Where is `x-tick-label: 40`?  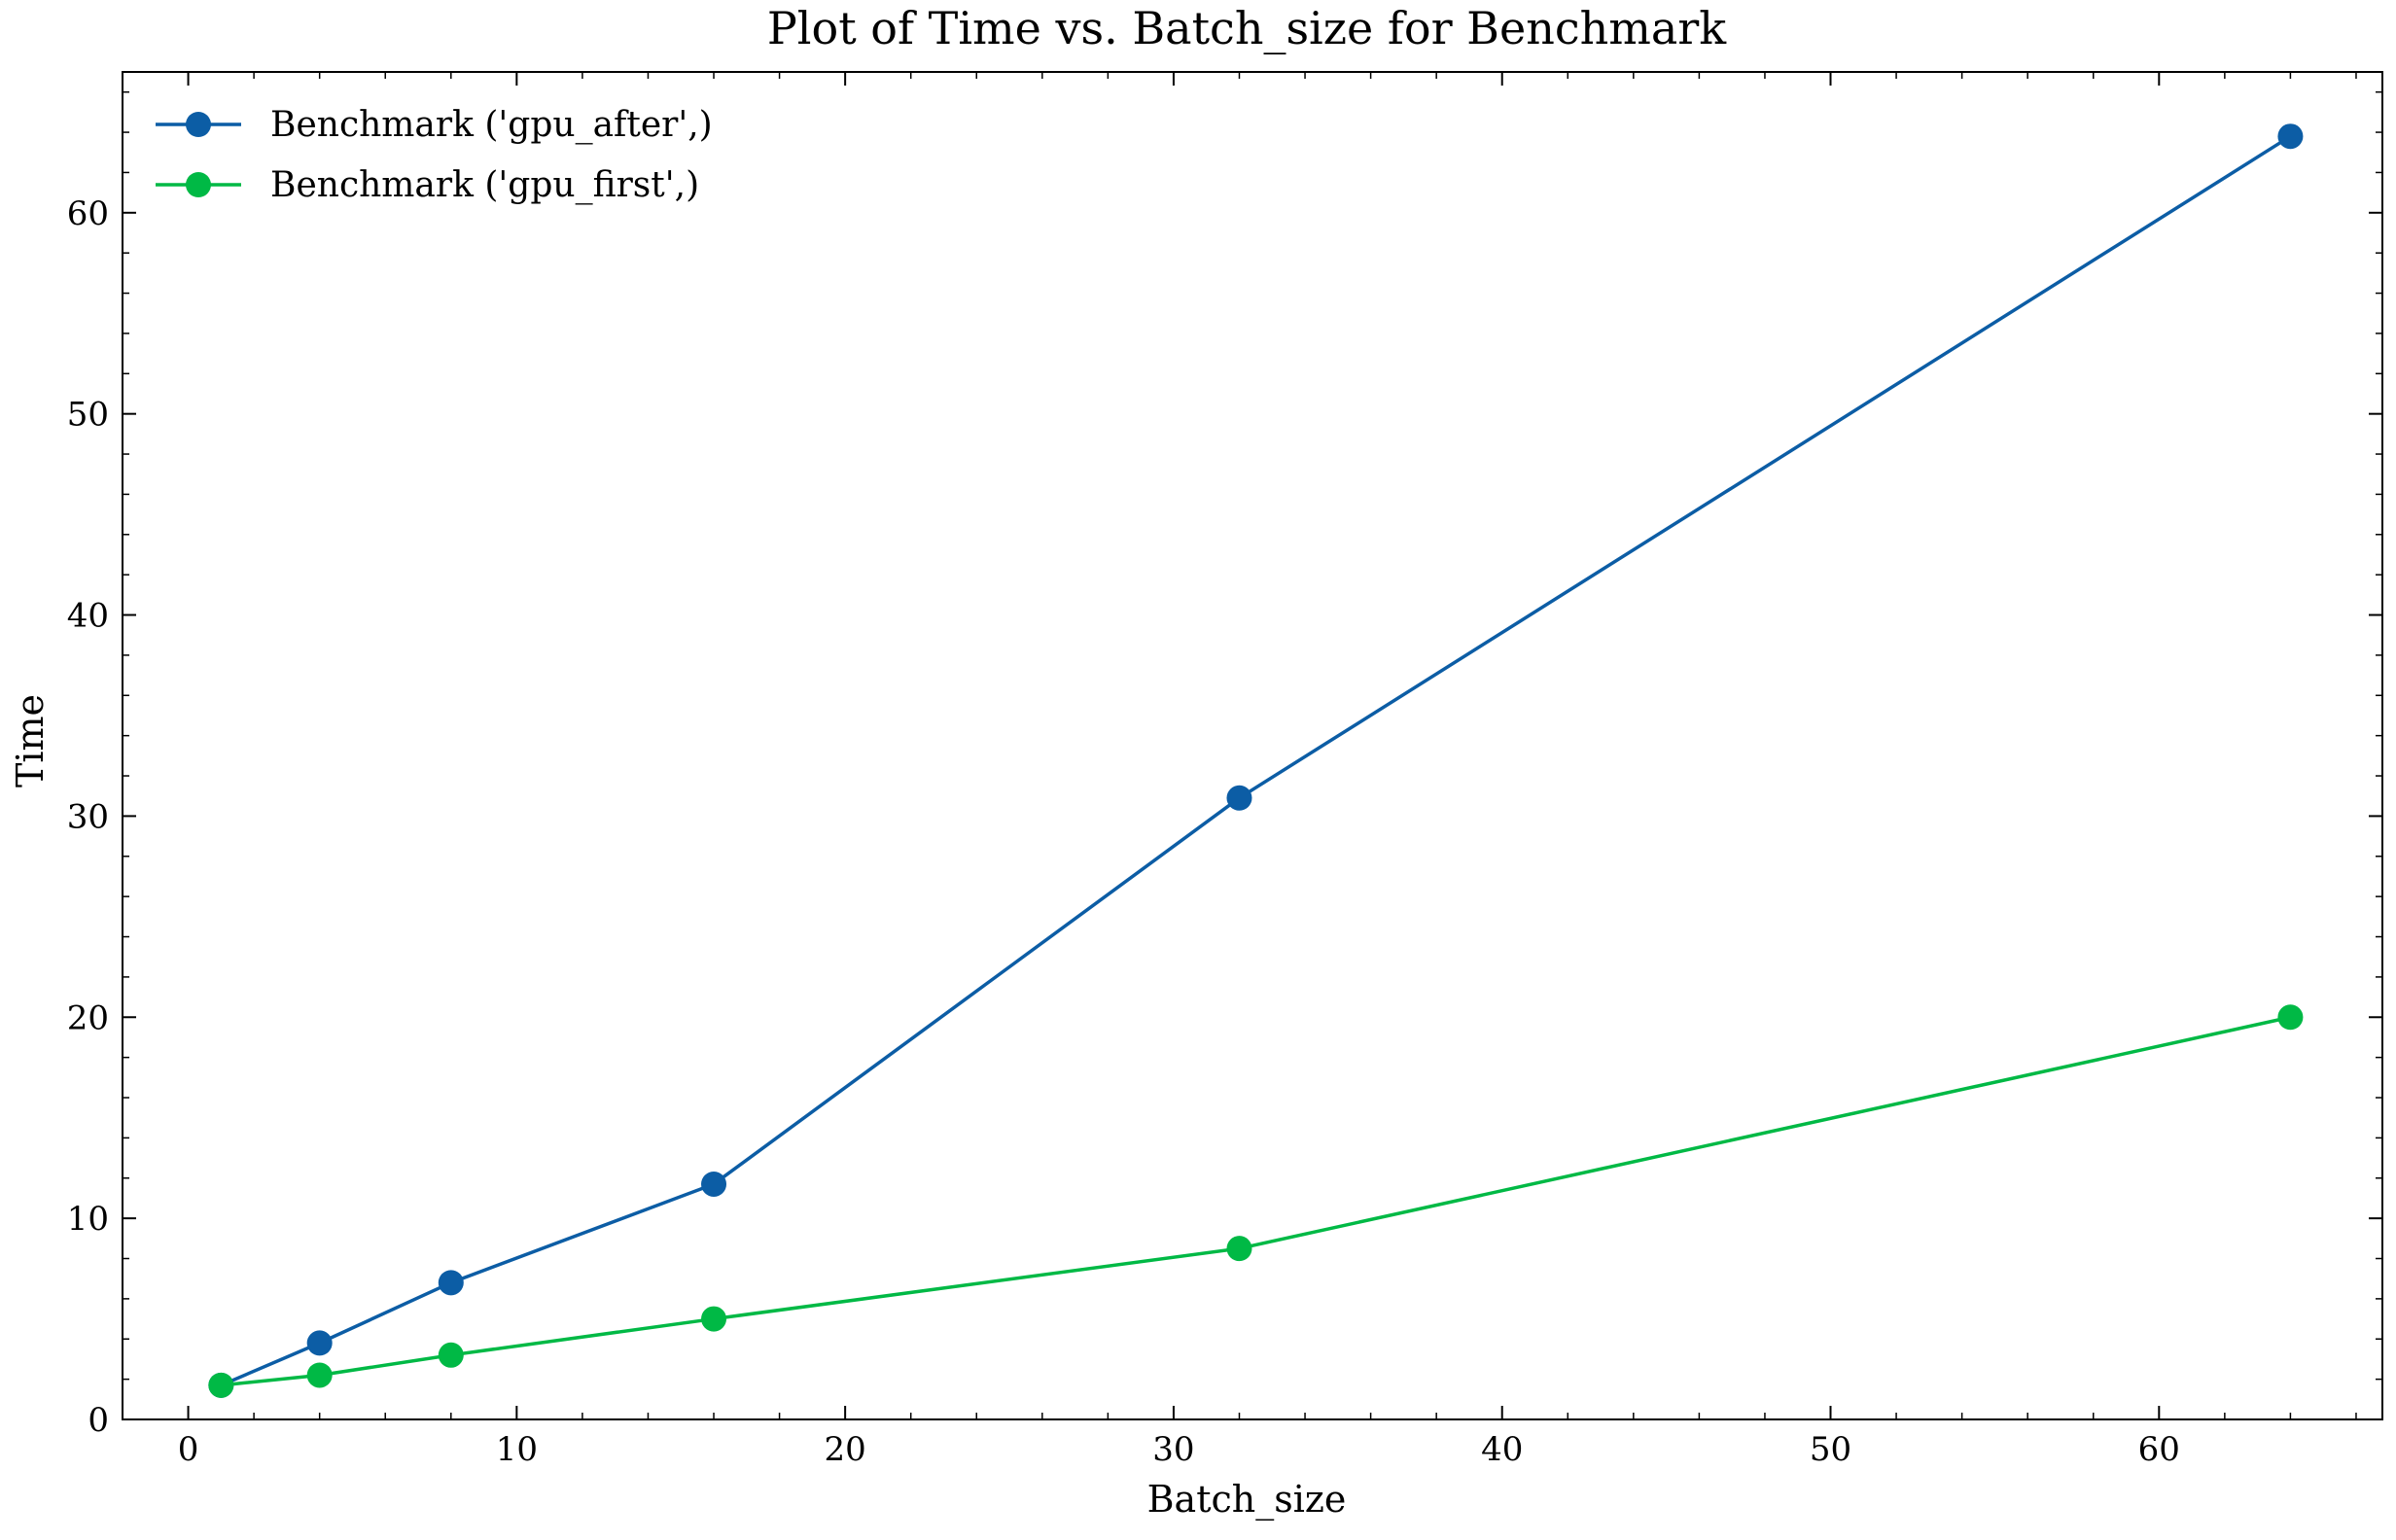
x-tick-label: 40 is located at coordinates (1502, 1449).